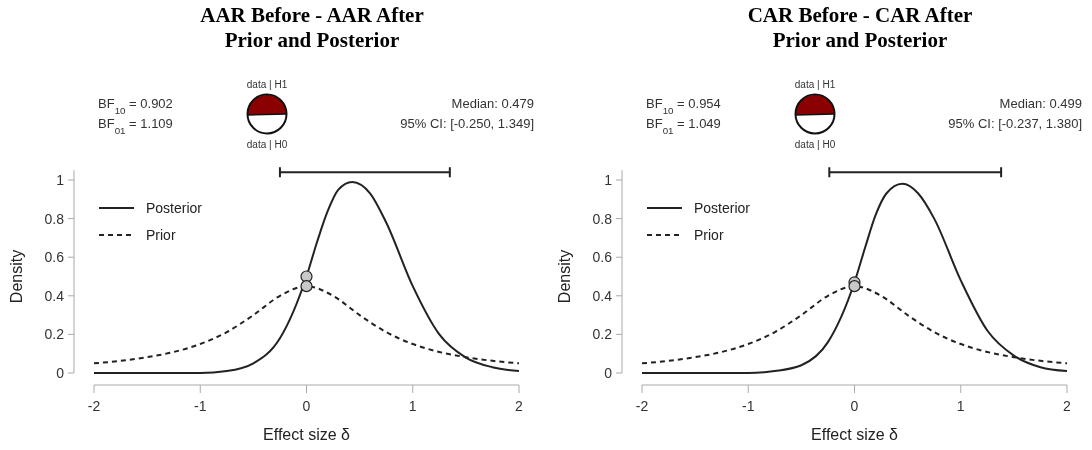 Image resolution: width=1092 pixels, height=450 pixels. What do you see at coordinates (135, 126) in the screenshot?
I see `text: BF$_{01}$ = 1.109` at bounding box center [135, 126].